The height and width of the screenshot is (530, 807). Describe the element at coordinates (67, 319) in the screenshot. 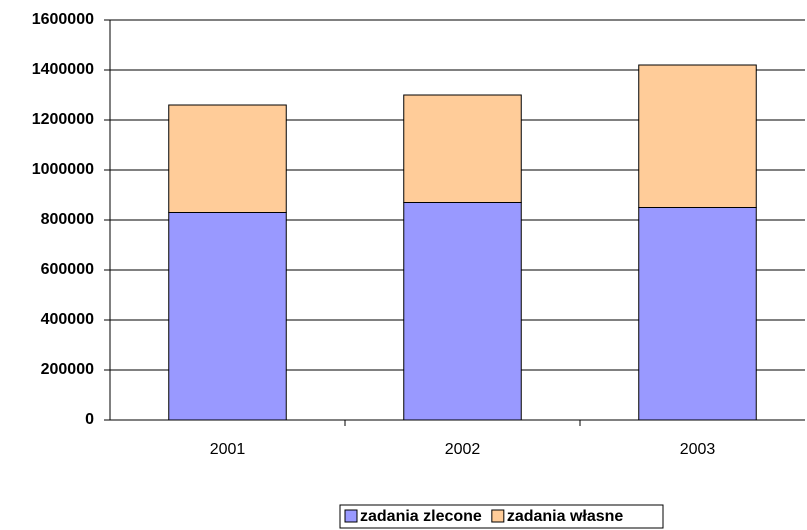

I see `y-tick-label: 400000` at that location.